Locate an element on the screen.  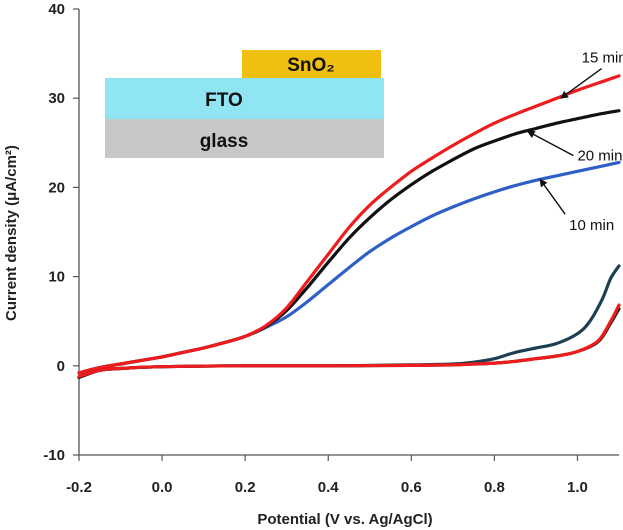
series-line-dark-15-min is located at coordinates (349, 341).